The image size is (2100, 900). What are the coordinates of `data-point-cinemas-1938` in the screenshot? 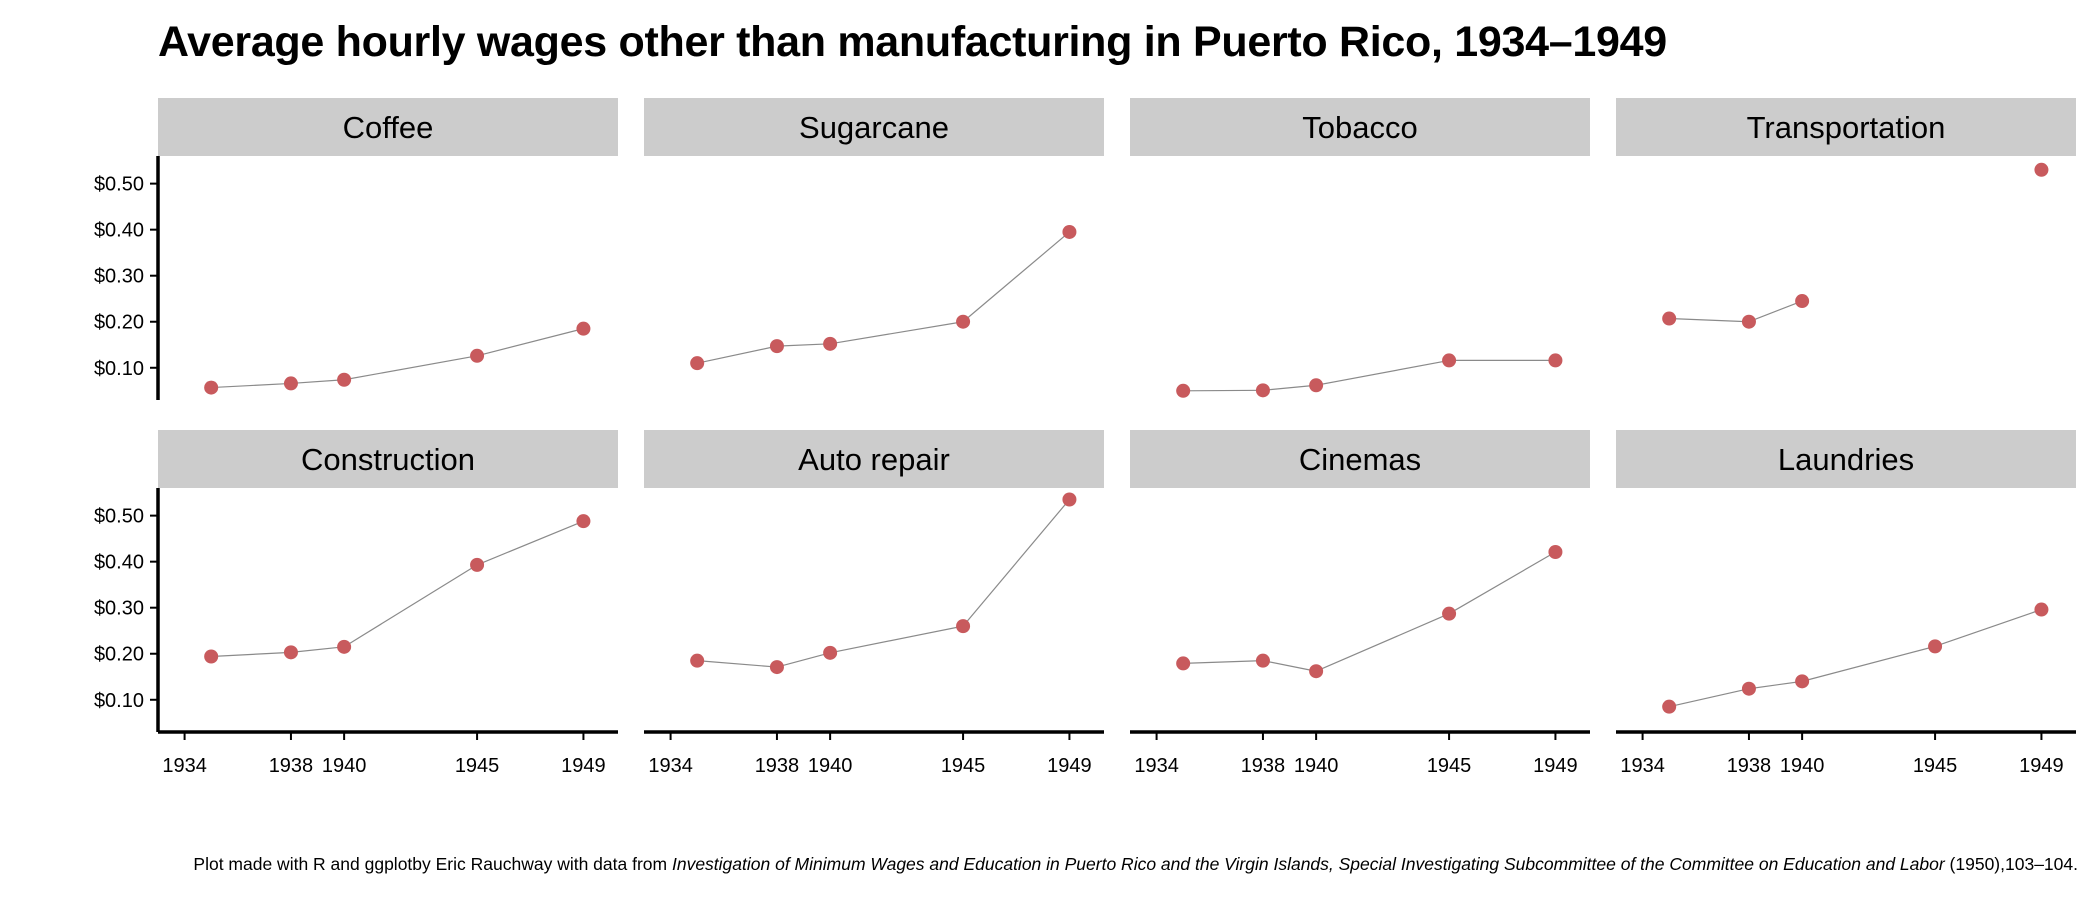 It's located at (1262, 660).